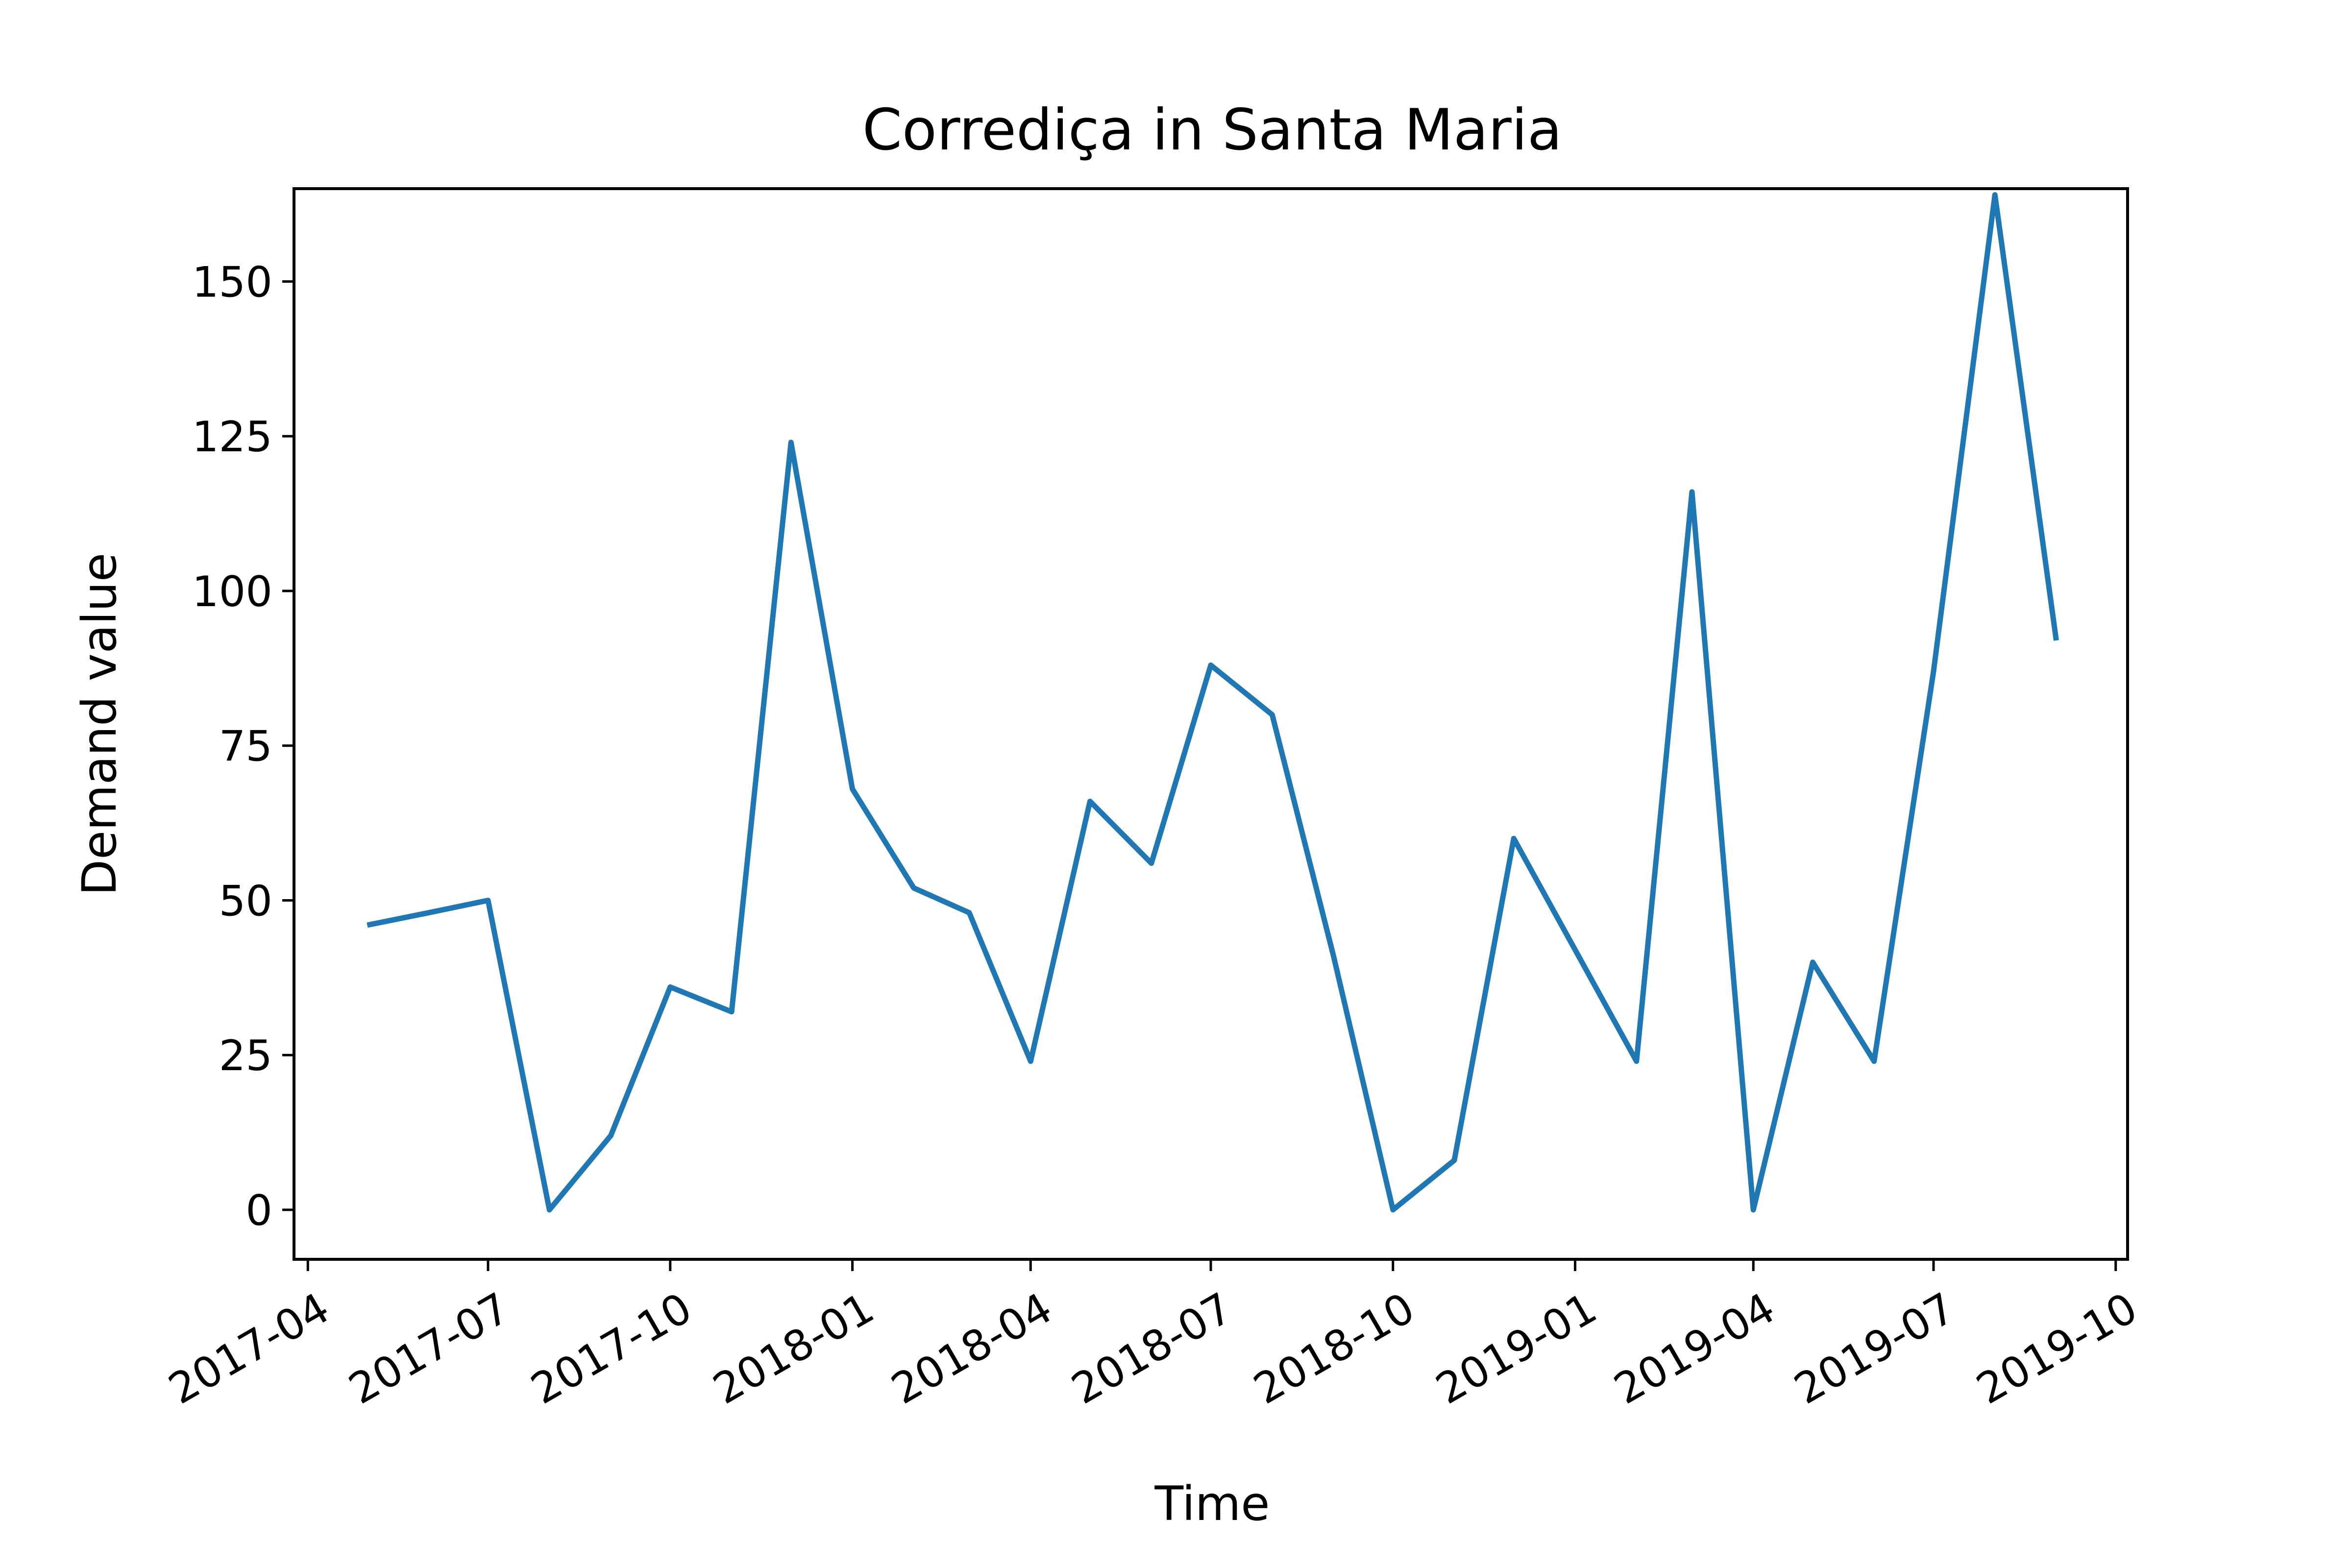 Image resolution: width=2352 pixels, height=1568 pixels. I want to click on x-tick-label: 2018-04, so click(971, 1348).